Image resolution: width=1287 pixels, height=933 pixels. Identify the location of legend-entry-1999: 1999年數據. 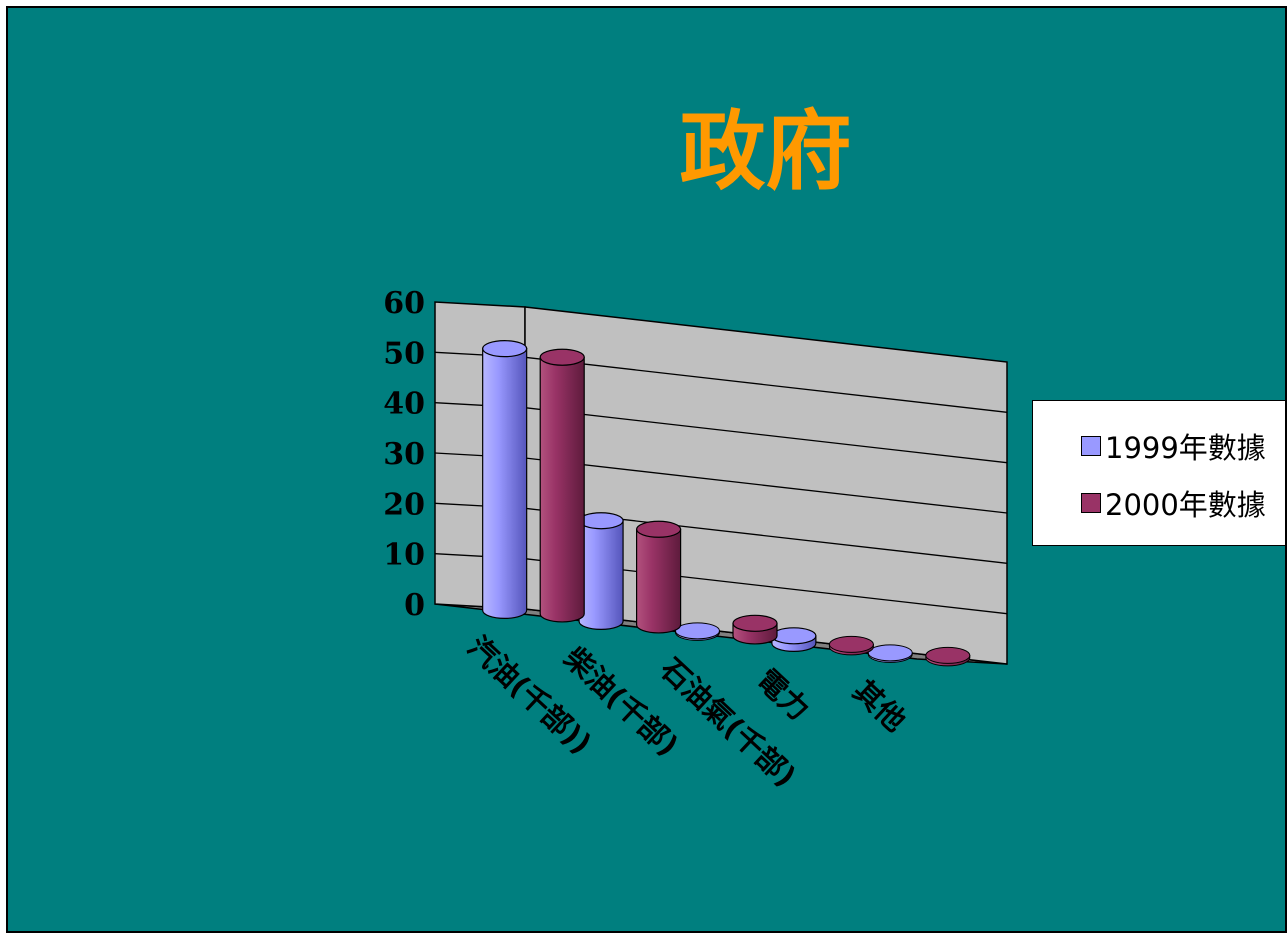
(1173, 446).